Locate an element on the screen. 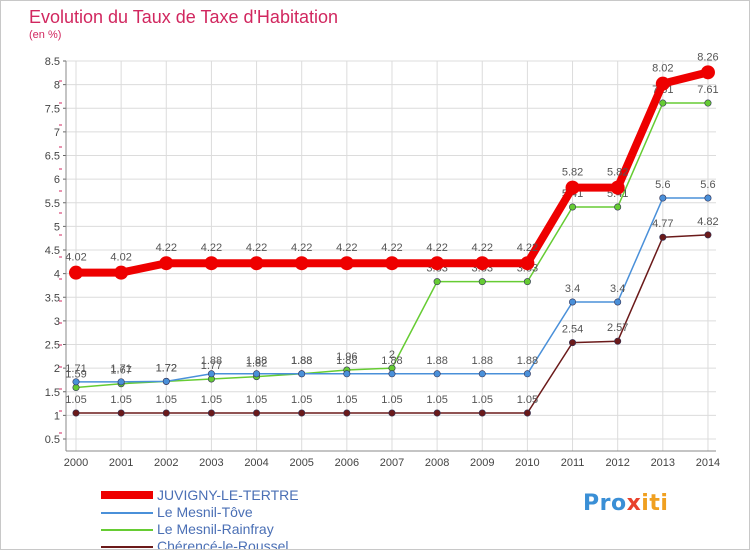 The height and width of the screenshot is (550, 750). data-label: 4.82 is located at coordinates (707, 222).